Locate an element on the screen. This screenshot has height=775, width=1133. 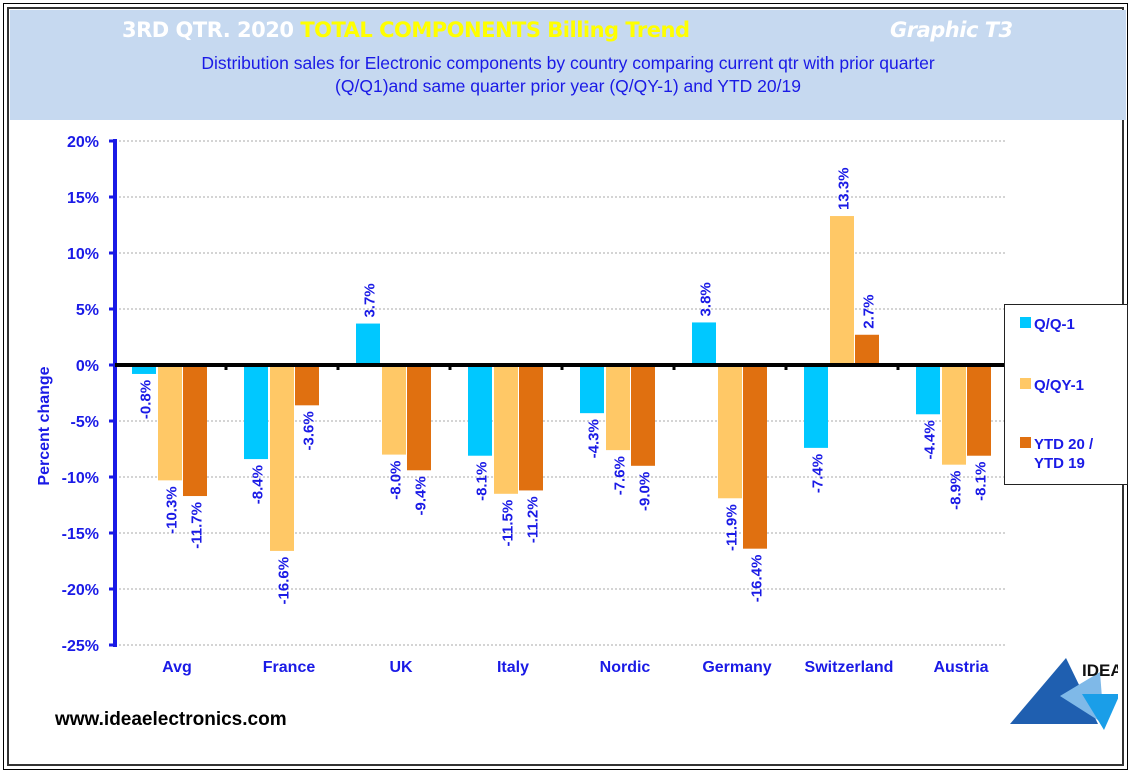
data-label: 2.7% is located at coordinates (869, 312).